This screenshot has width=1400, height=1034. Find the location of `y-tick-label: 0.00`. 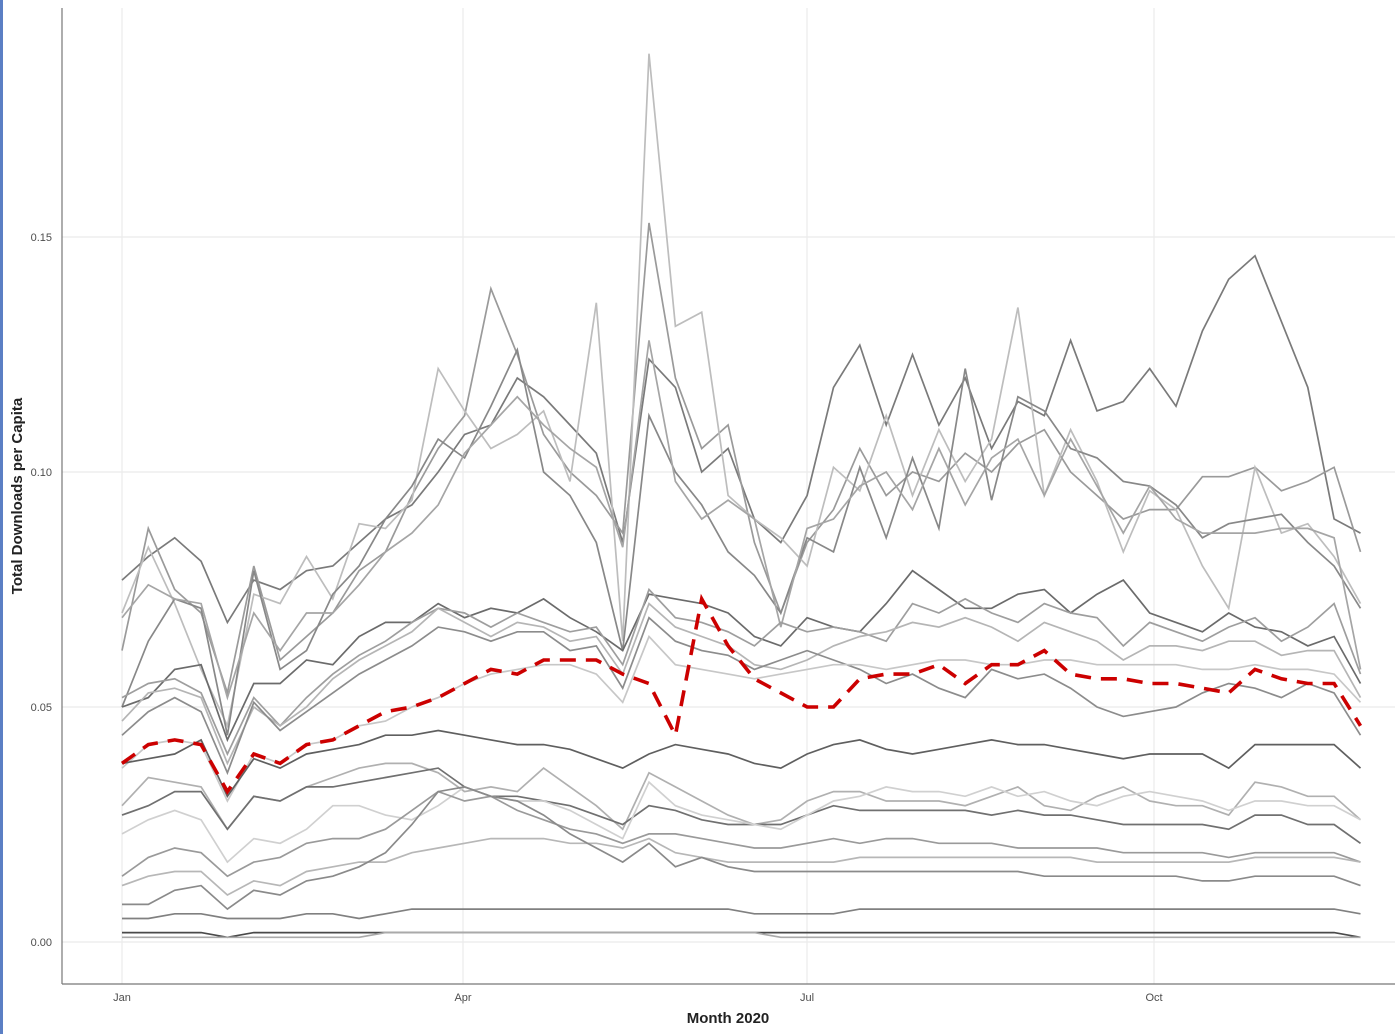

y-tick-label: 0.00 is located at coordinates (41, 943).